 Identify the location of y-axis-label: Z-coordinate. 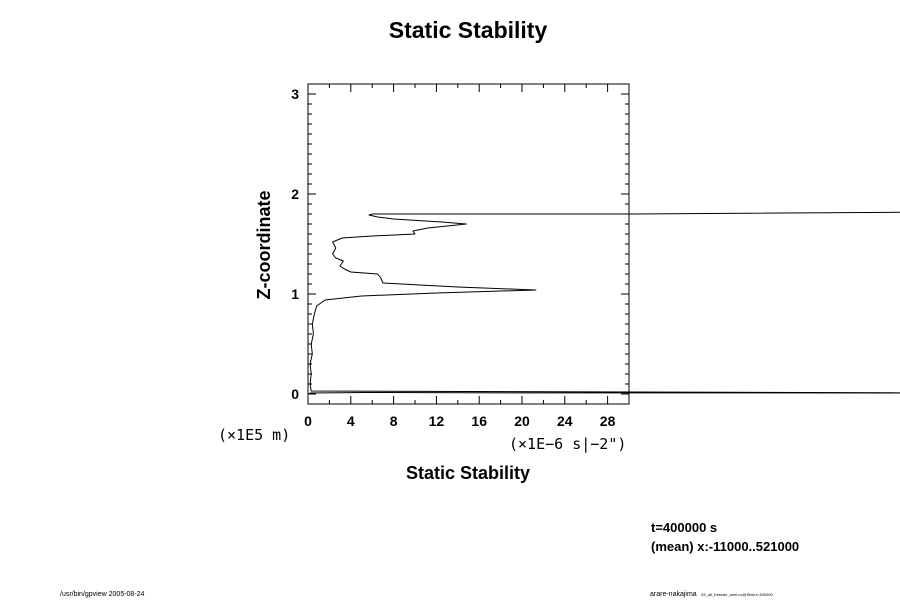
(264, 244).